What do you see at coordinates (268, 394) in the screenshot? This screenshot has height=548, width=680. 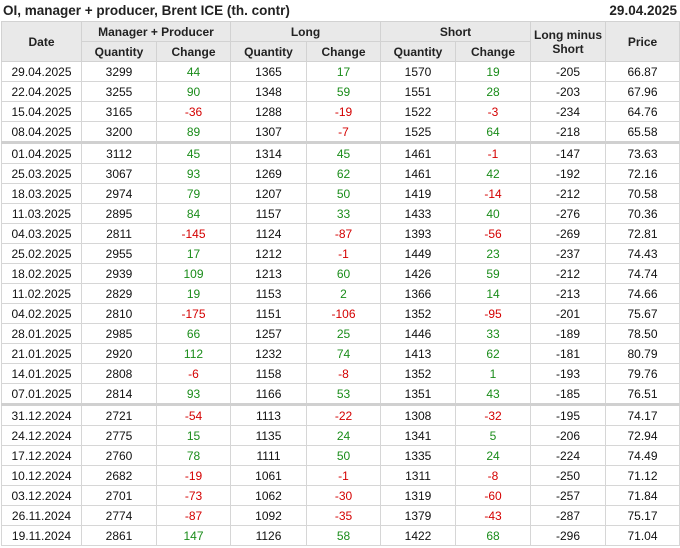 I see `long-quantity-cell: 1166` at bounding box center [268, 394].